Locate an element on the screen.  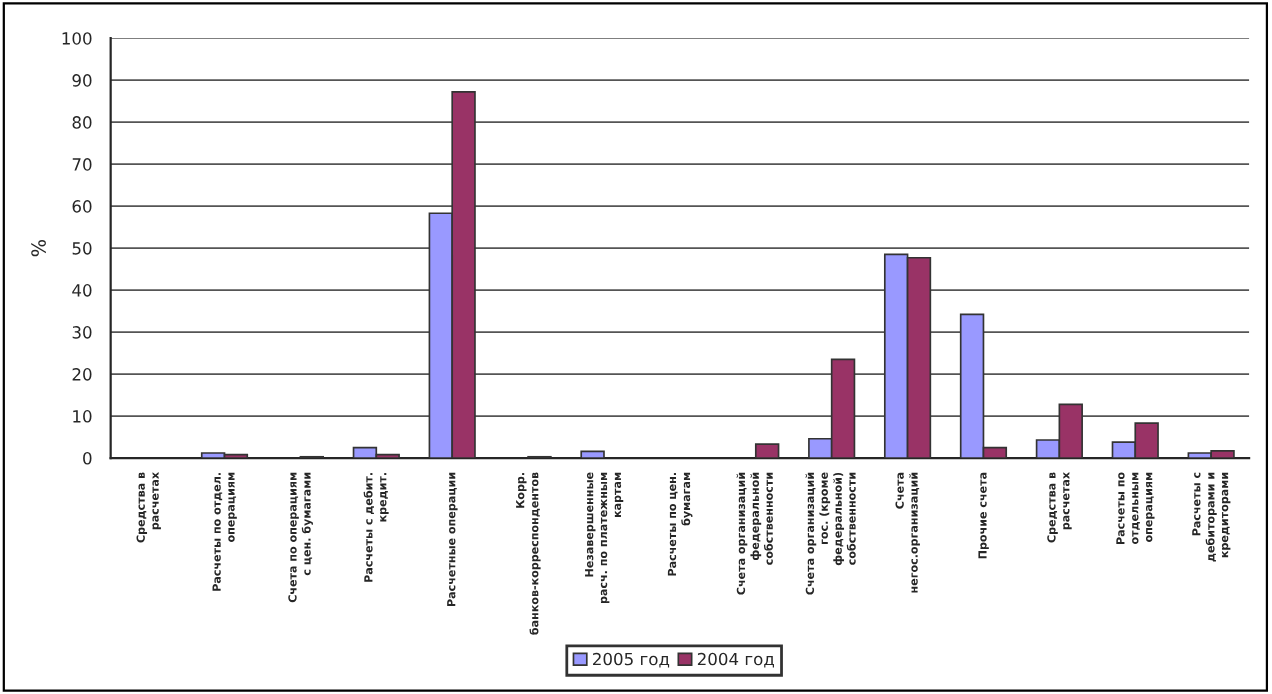
y-axis-title: % is located at coordinates (38, 248).